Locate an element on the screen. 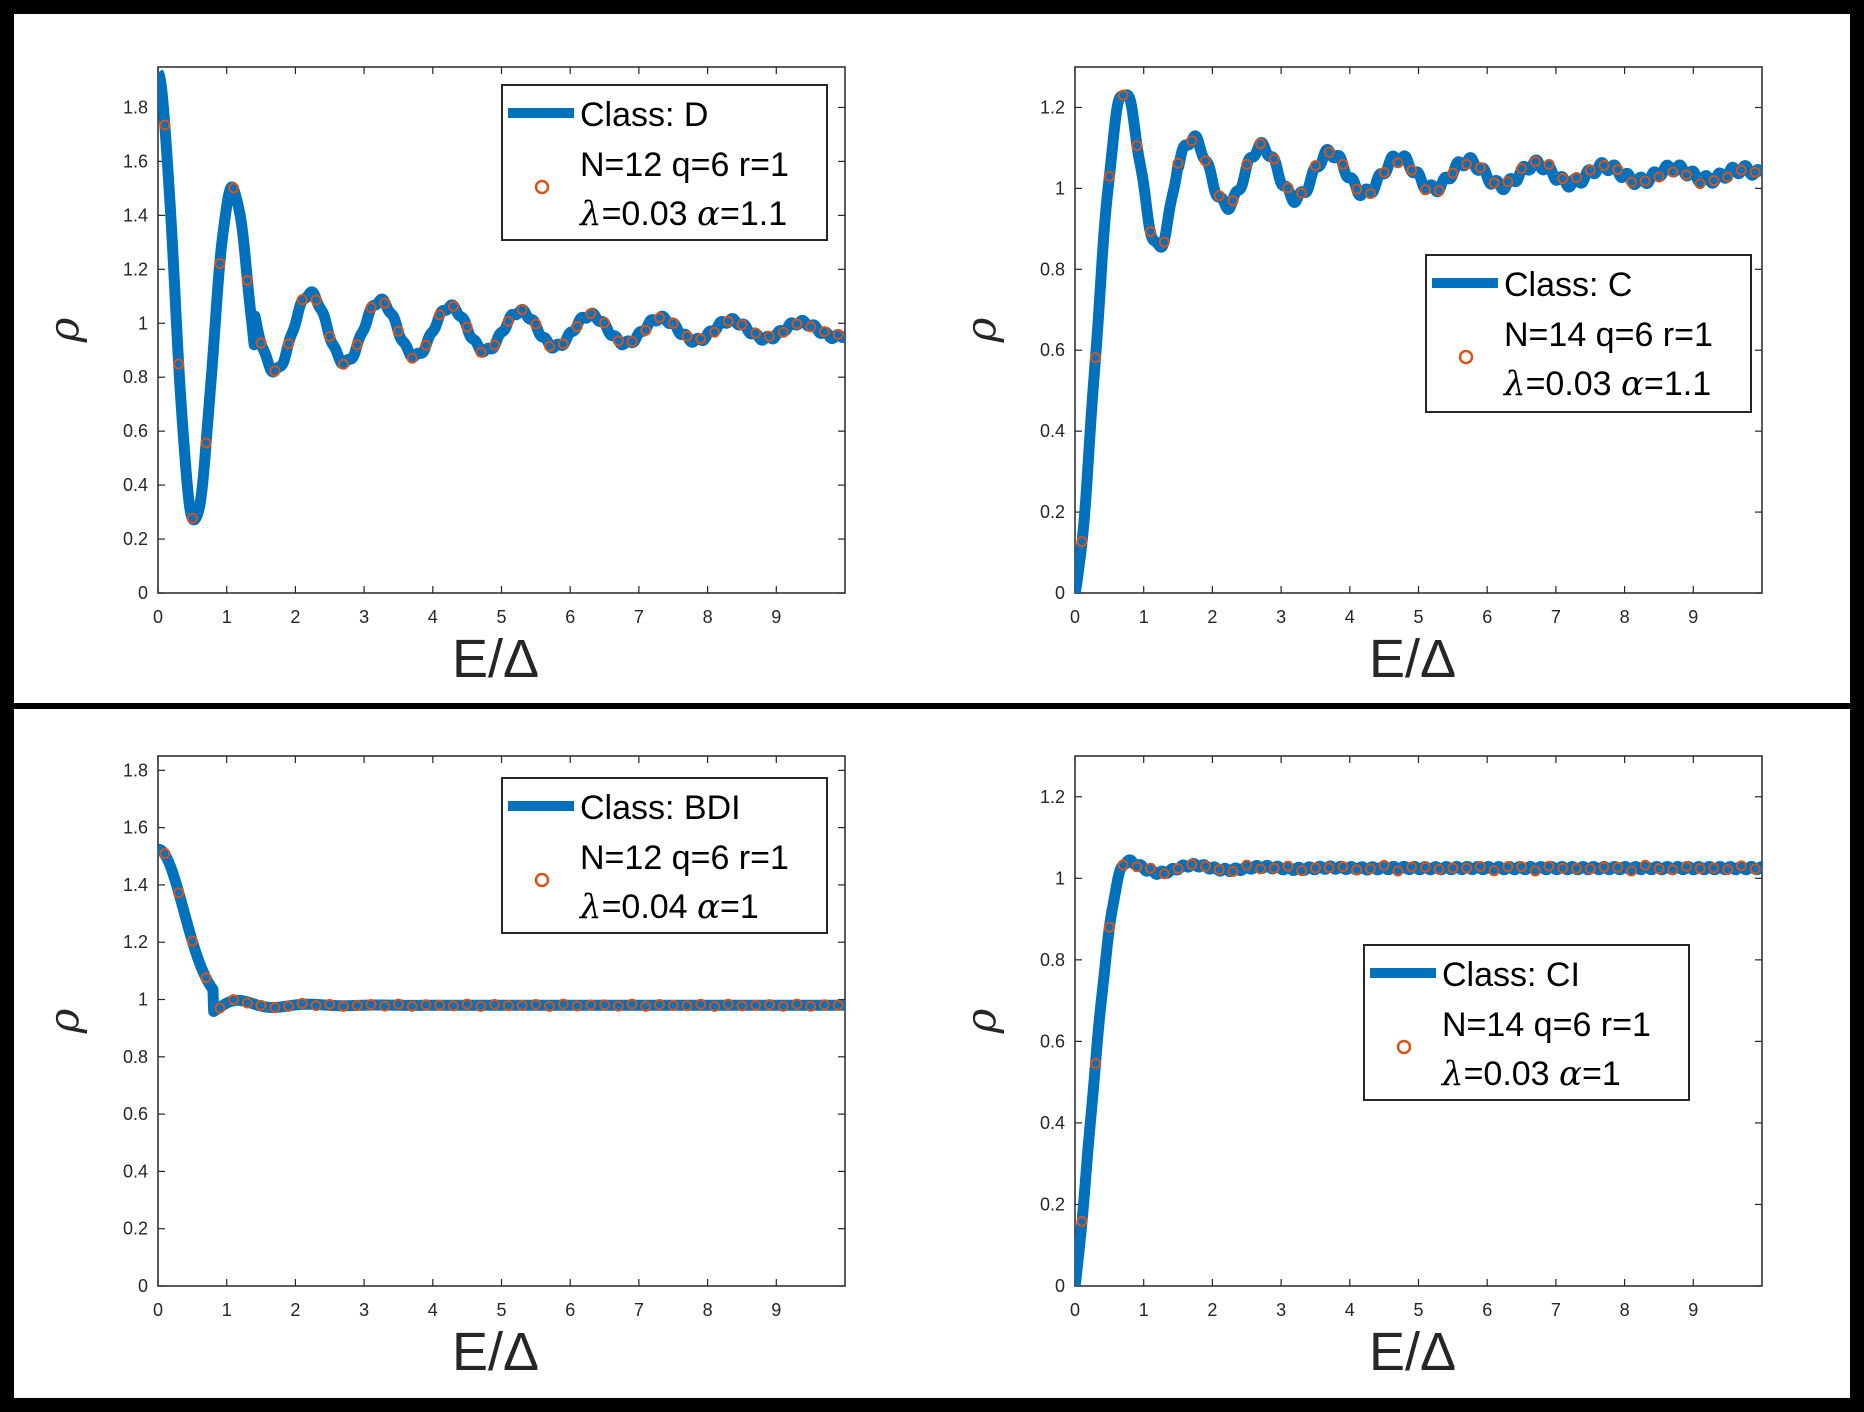  legend-CI: Class: CI N=14 q=6 r=1 λ=0.03 α=1 is located at coordinates (1526, 1022).